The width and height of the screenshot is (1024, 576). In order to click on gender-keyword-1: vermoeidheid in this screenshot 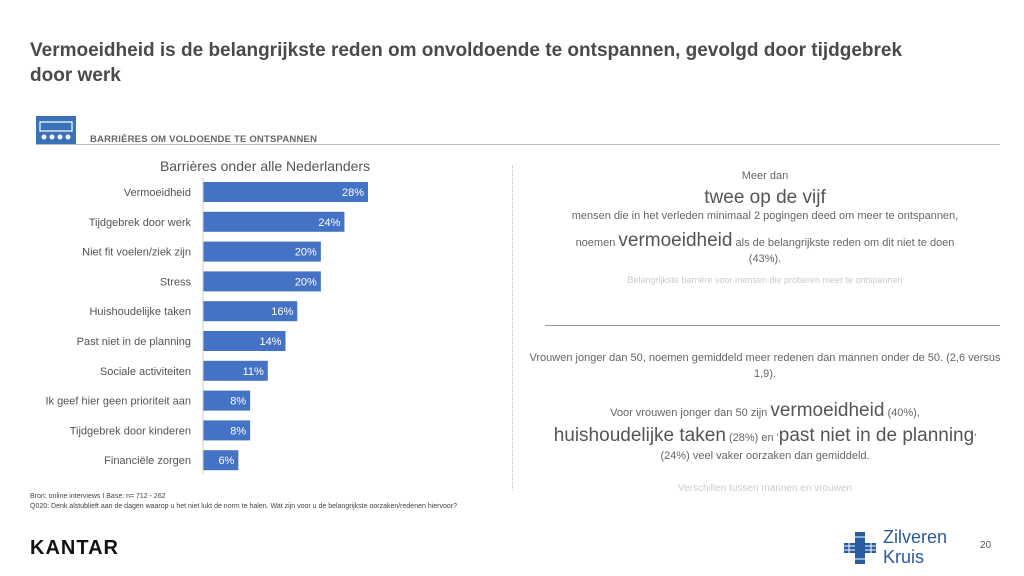, I will do `click(827, 410)`.